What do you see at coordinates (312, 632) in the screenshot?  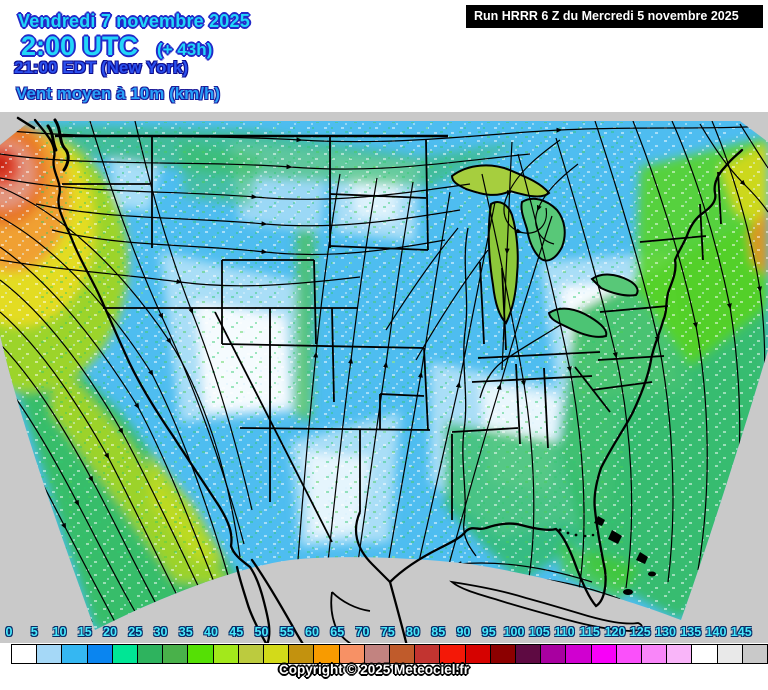 I see `colorbar-tick-label: 60` at bounding box center [312, 632].